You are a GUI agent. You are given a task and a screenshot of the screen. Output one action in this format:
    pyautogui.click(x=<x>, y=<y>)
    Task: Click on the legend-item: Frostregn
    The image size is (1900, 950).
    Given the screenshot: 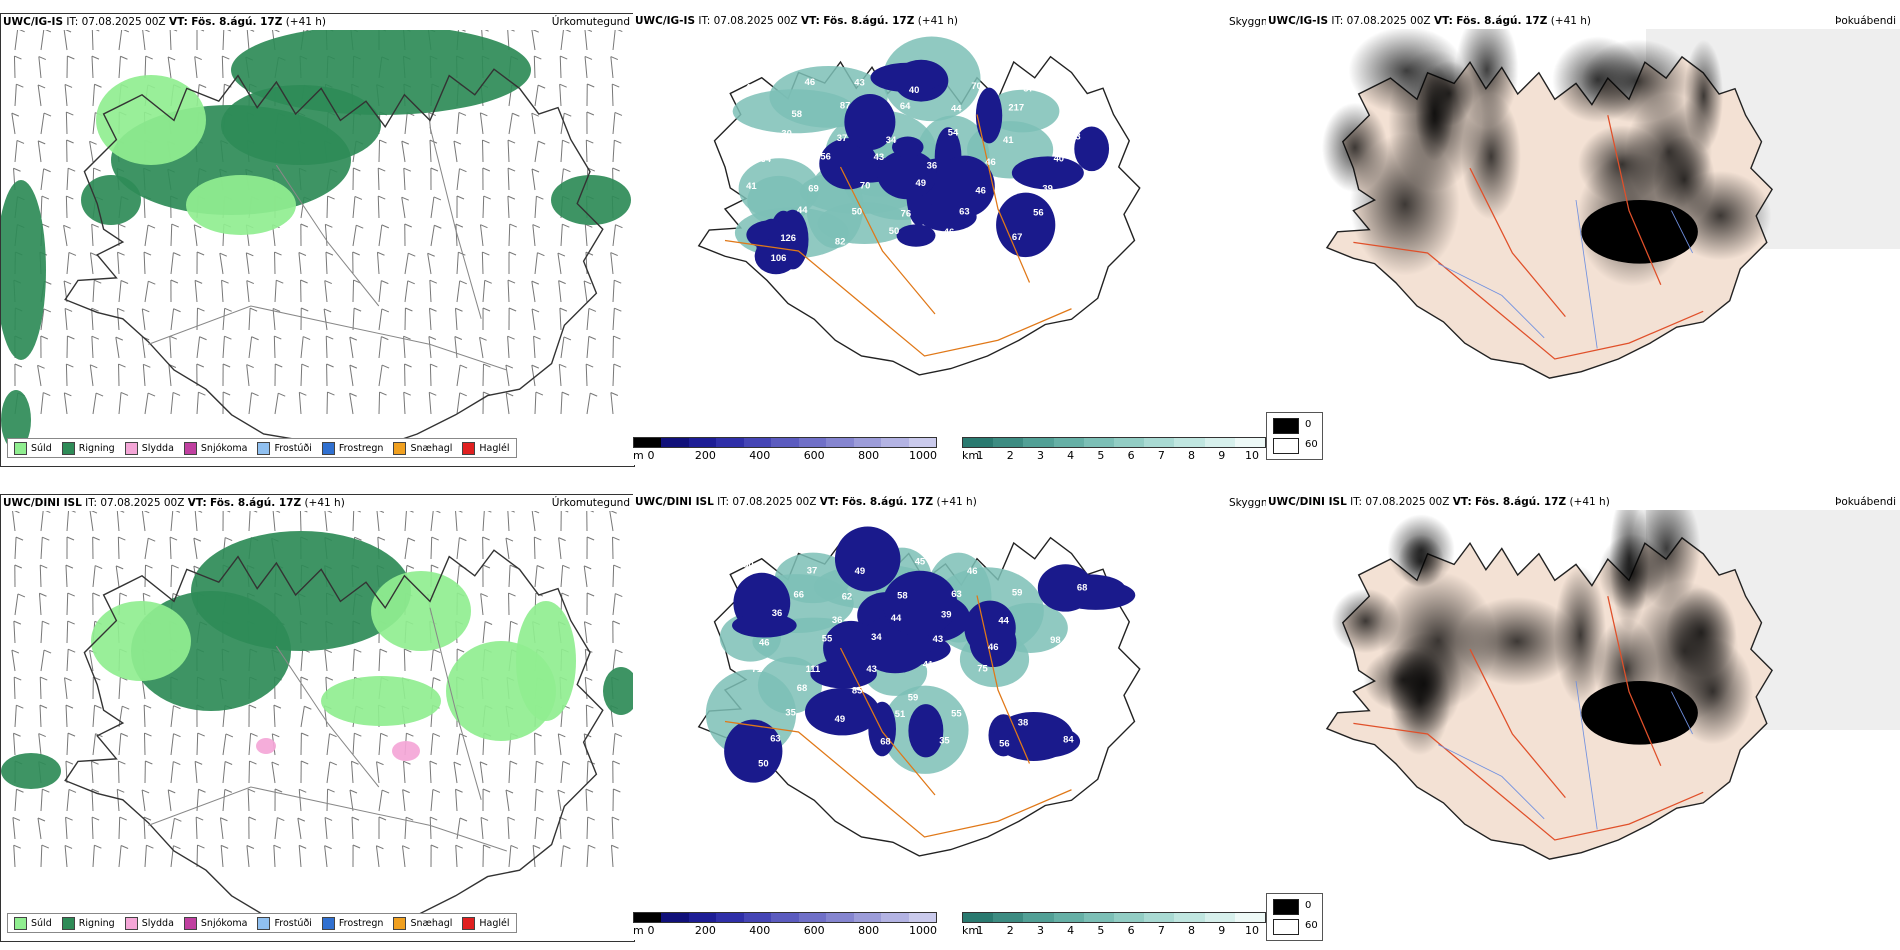 What is the action you would take?
    pyautogui.click(x=352, y=448)
    